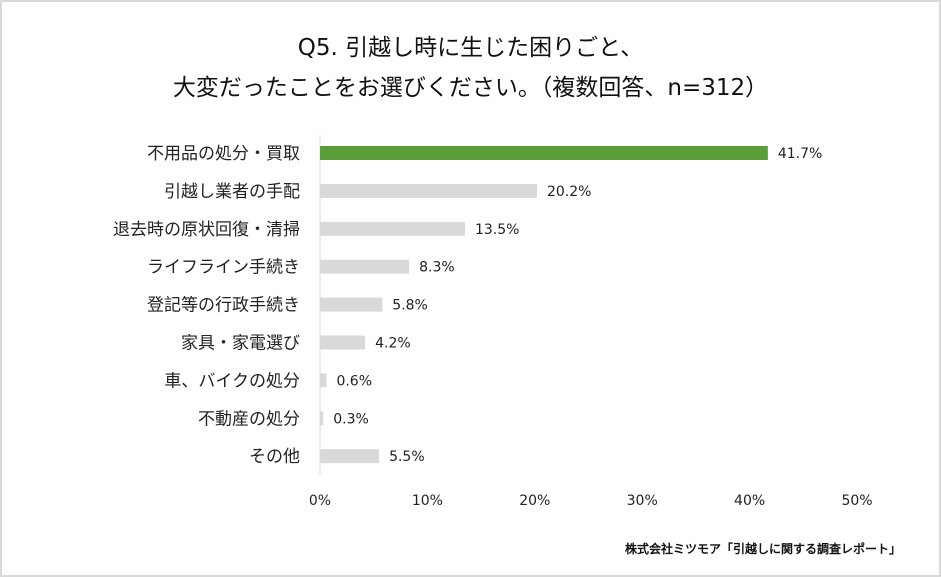 This screenshot has width=941, height=577. What do you see at coordinates (351, 419) in the screenshot?
I see `data-label: 0.3%` at bounding box center [351, 419].